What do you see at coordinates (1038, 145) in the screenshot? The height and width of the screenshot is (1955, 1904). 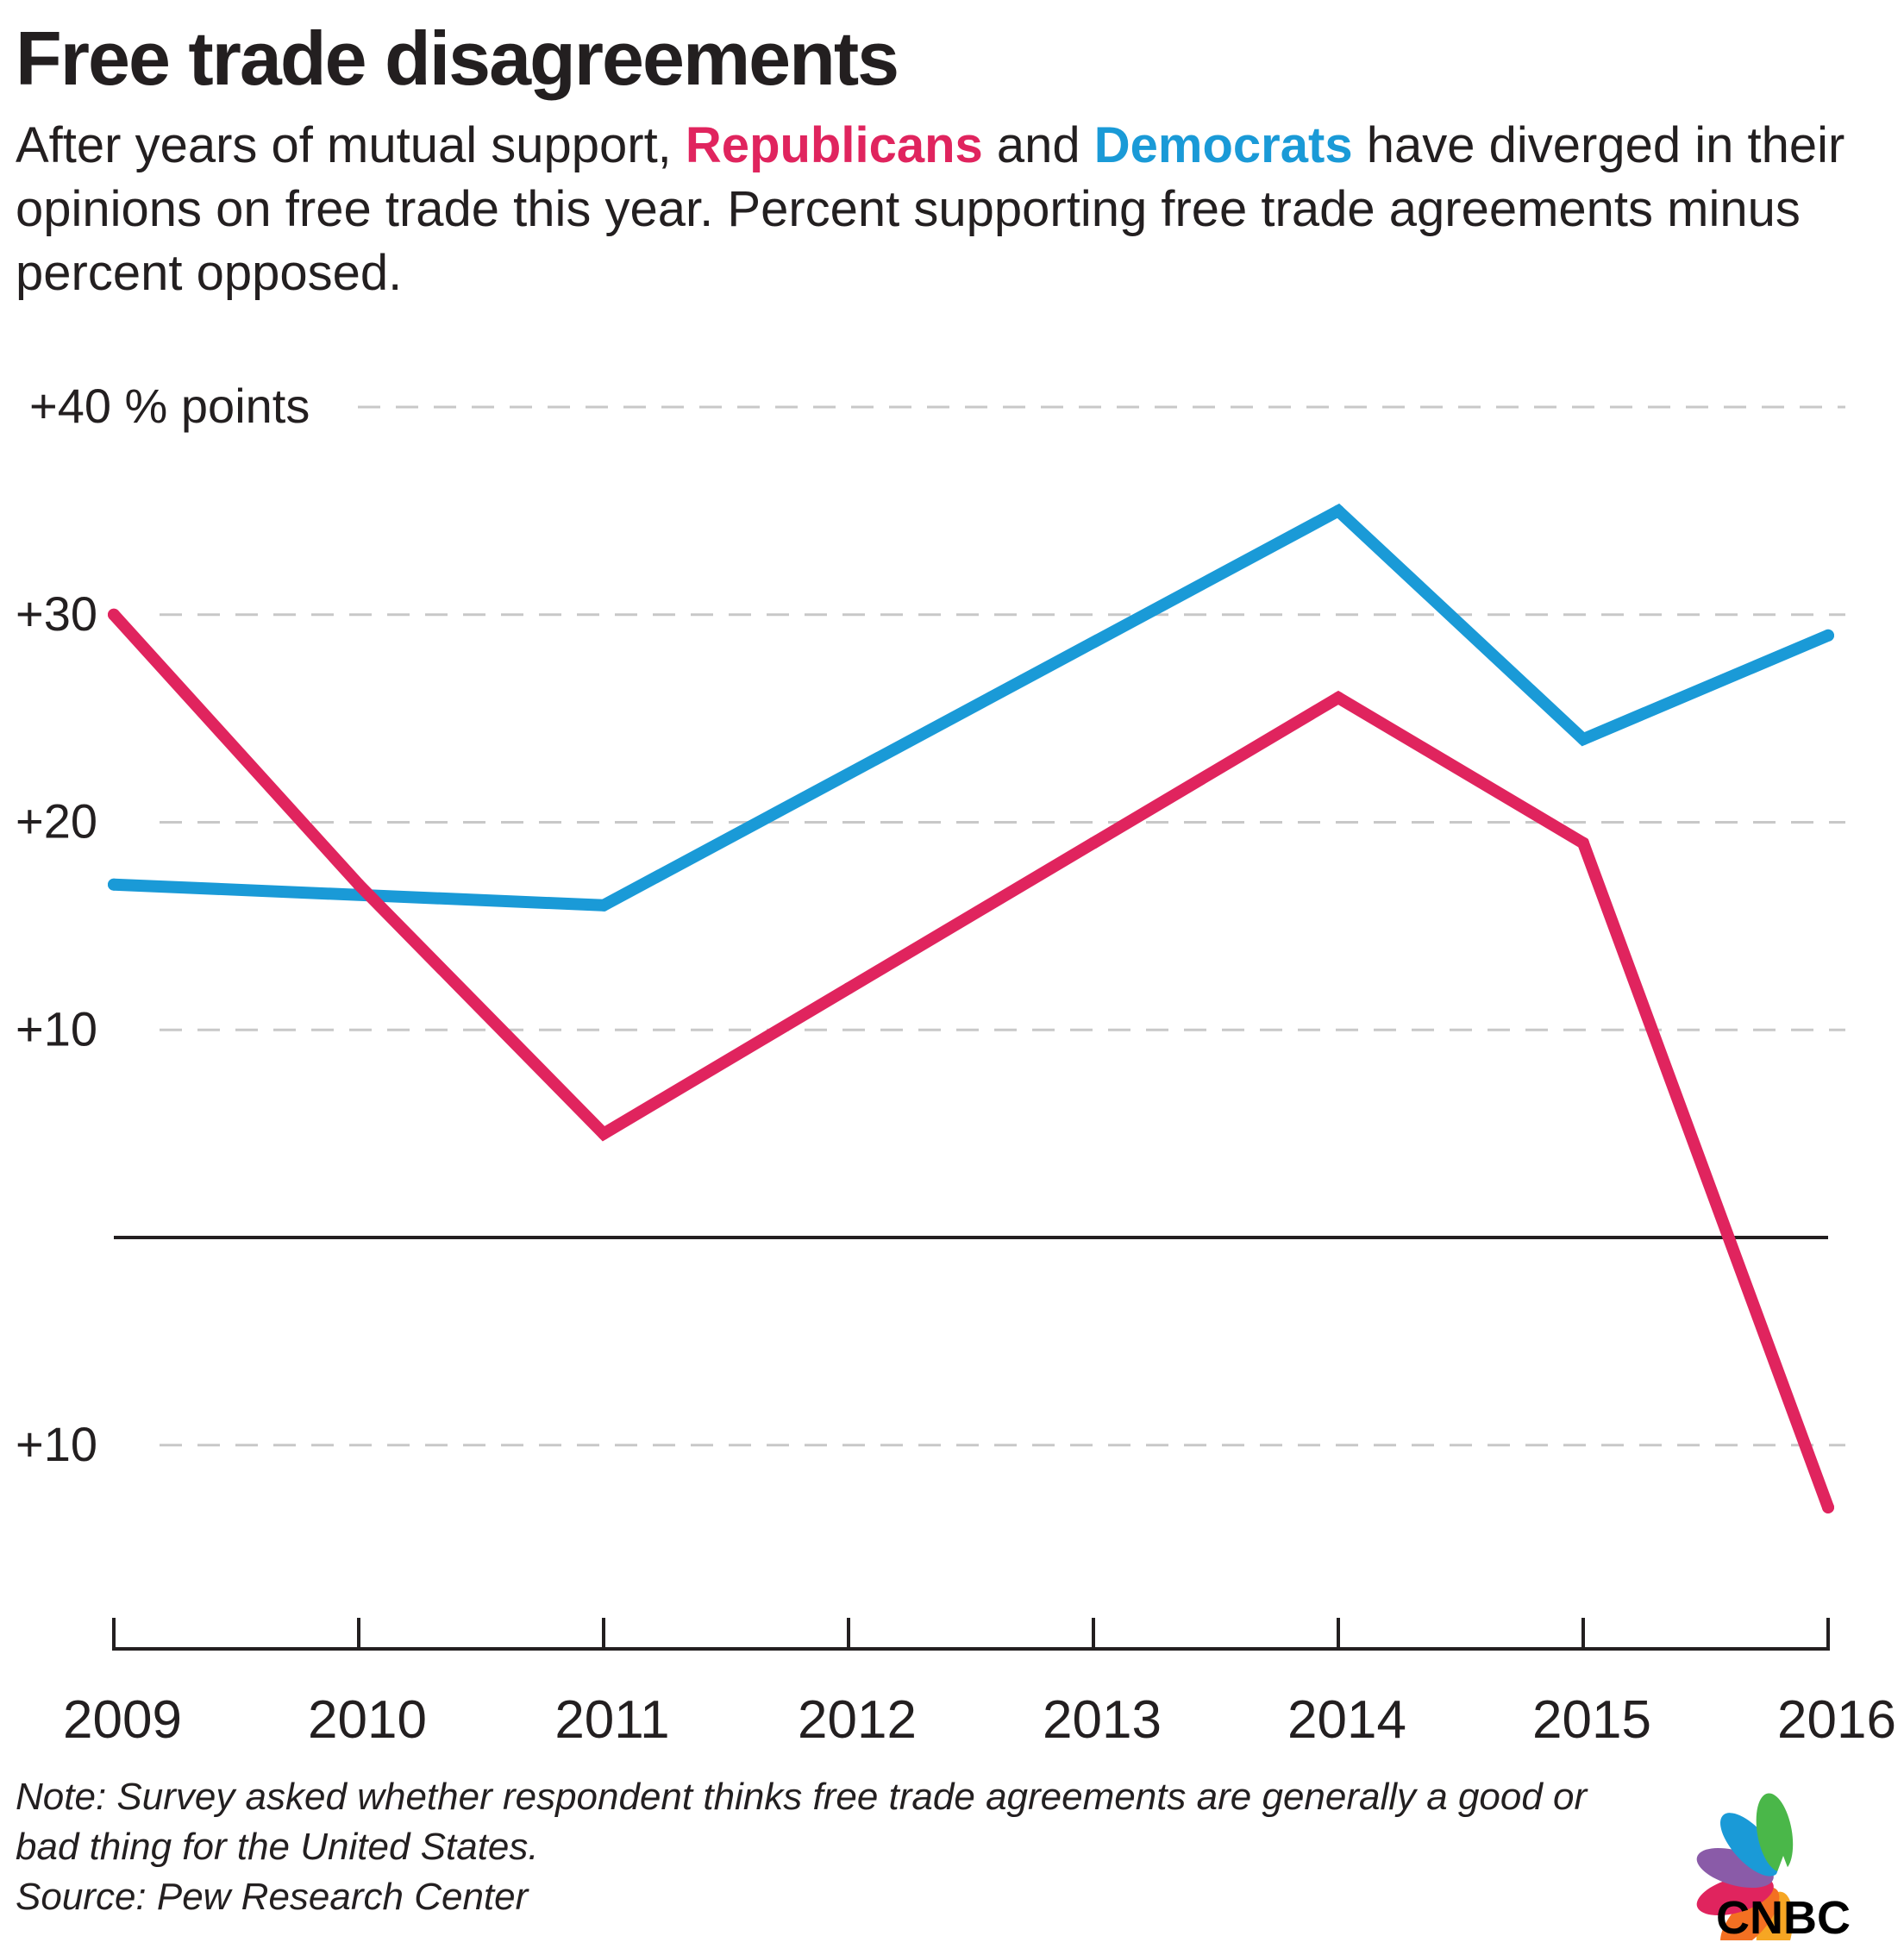 I see `subtitle-and: and` at bounding box center [1038, 145].